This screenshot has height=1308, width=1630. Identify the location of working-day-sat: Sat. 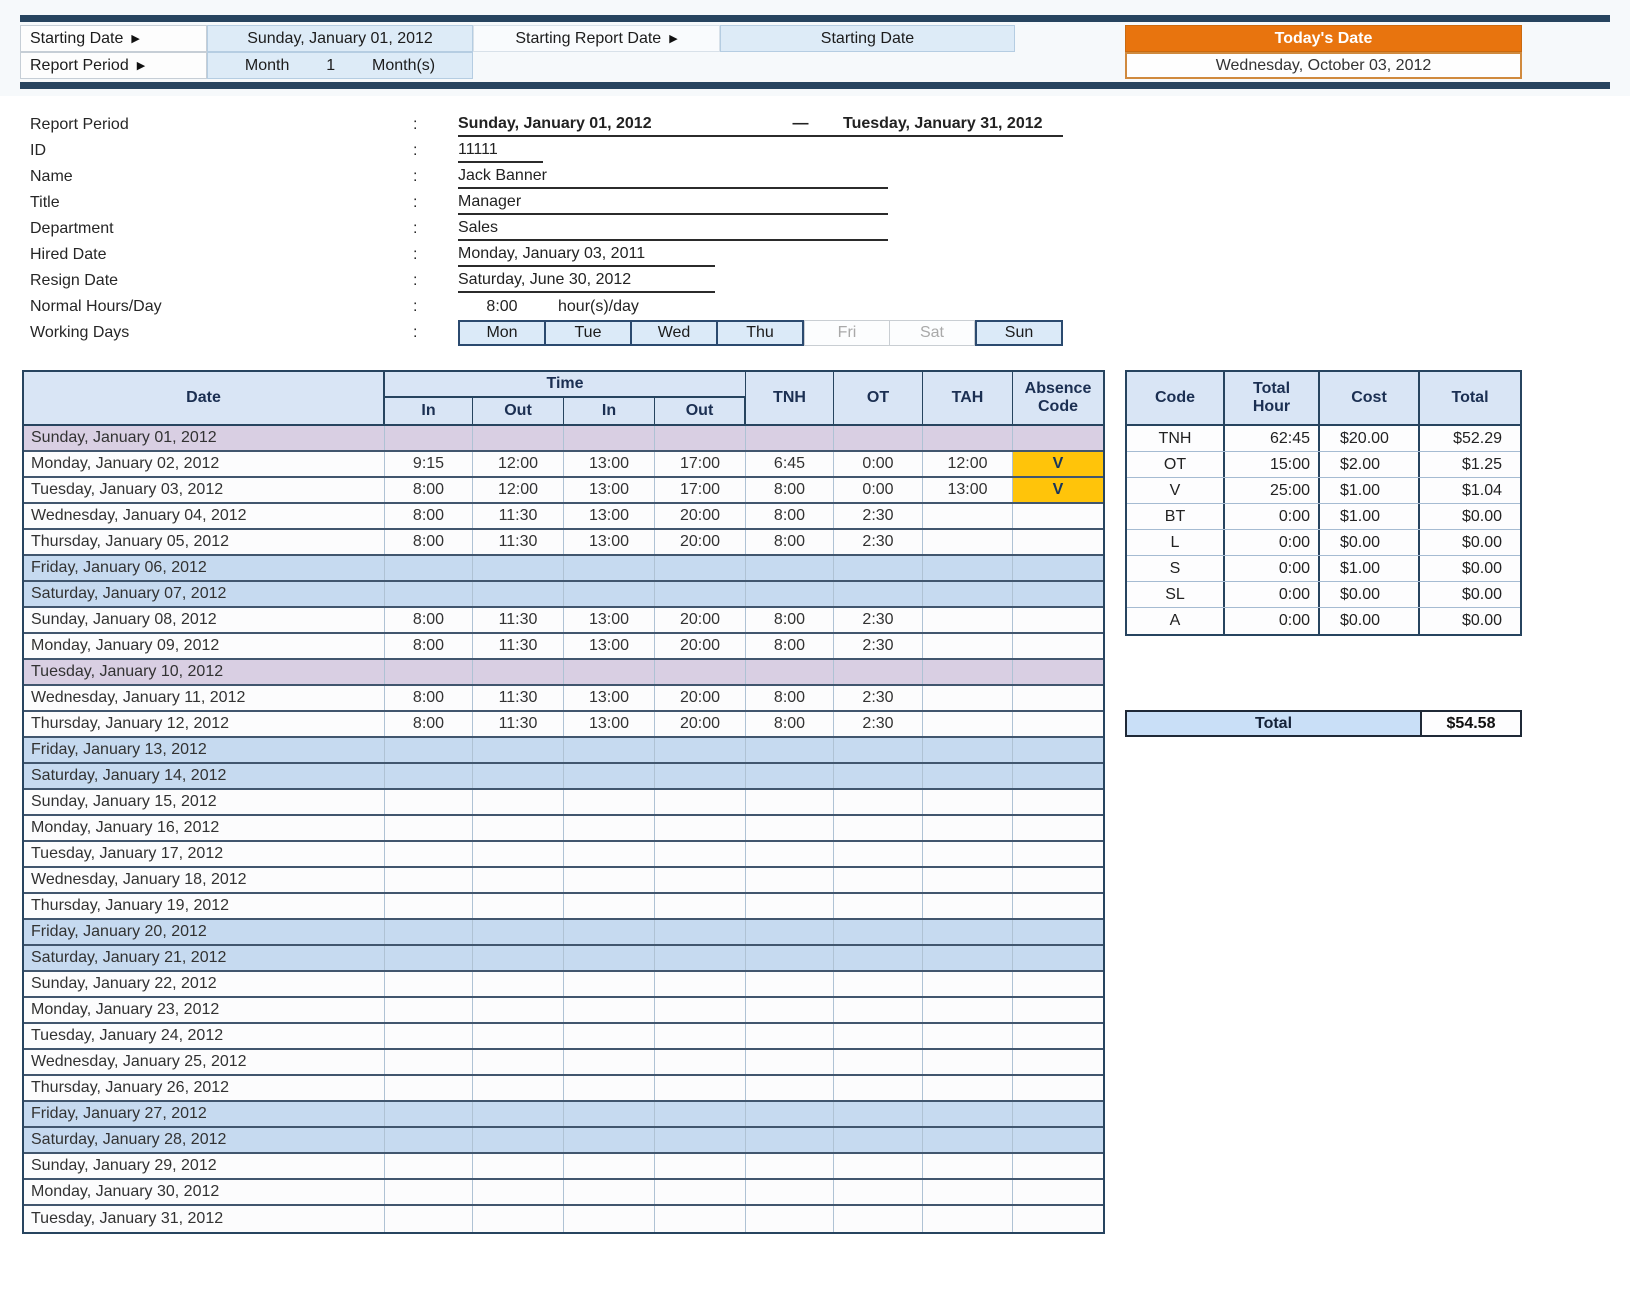
(932, 333).